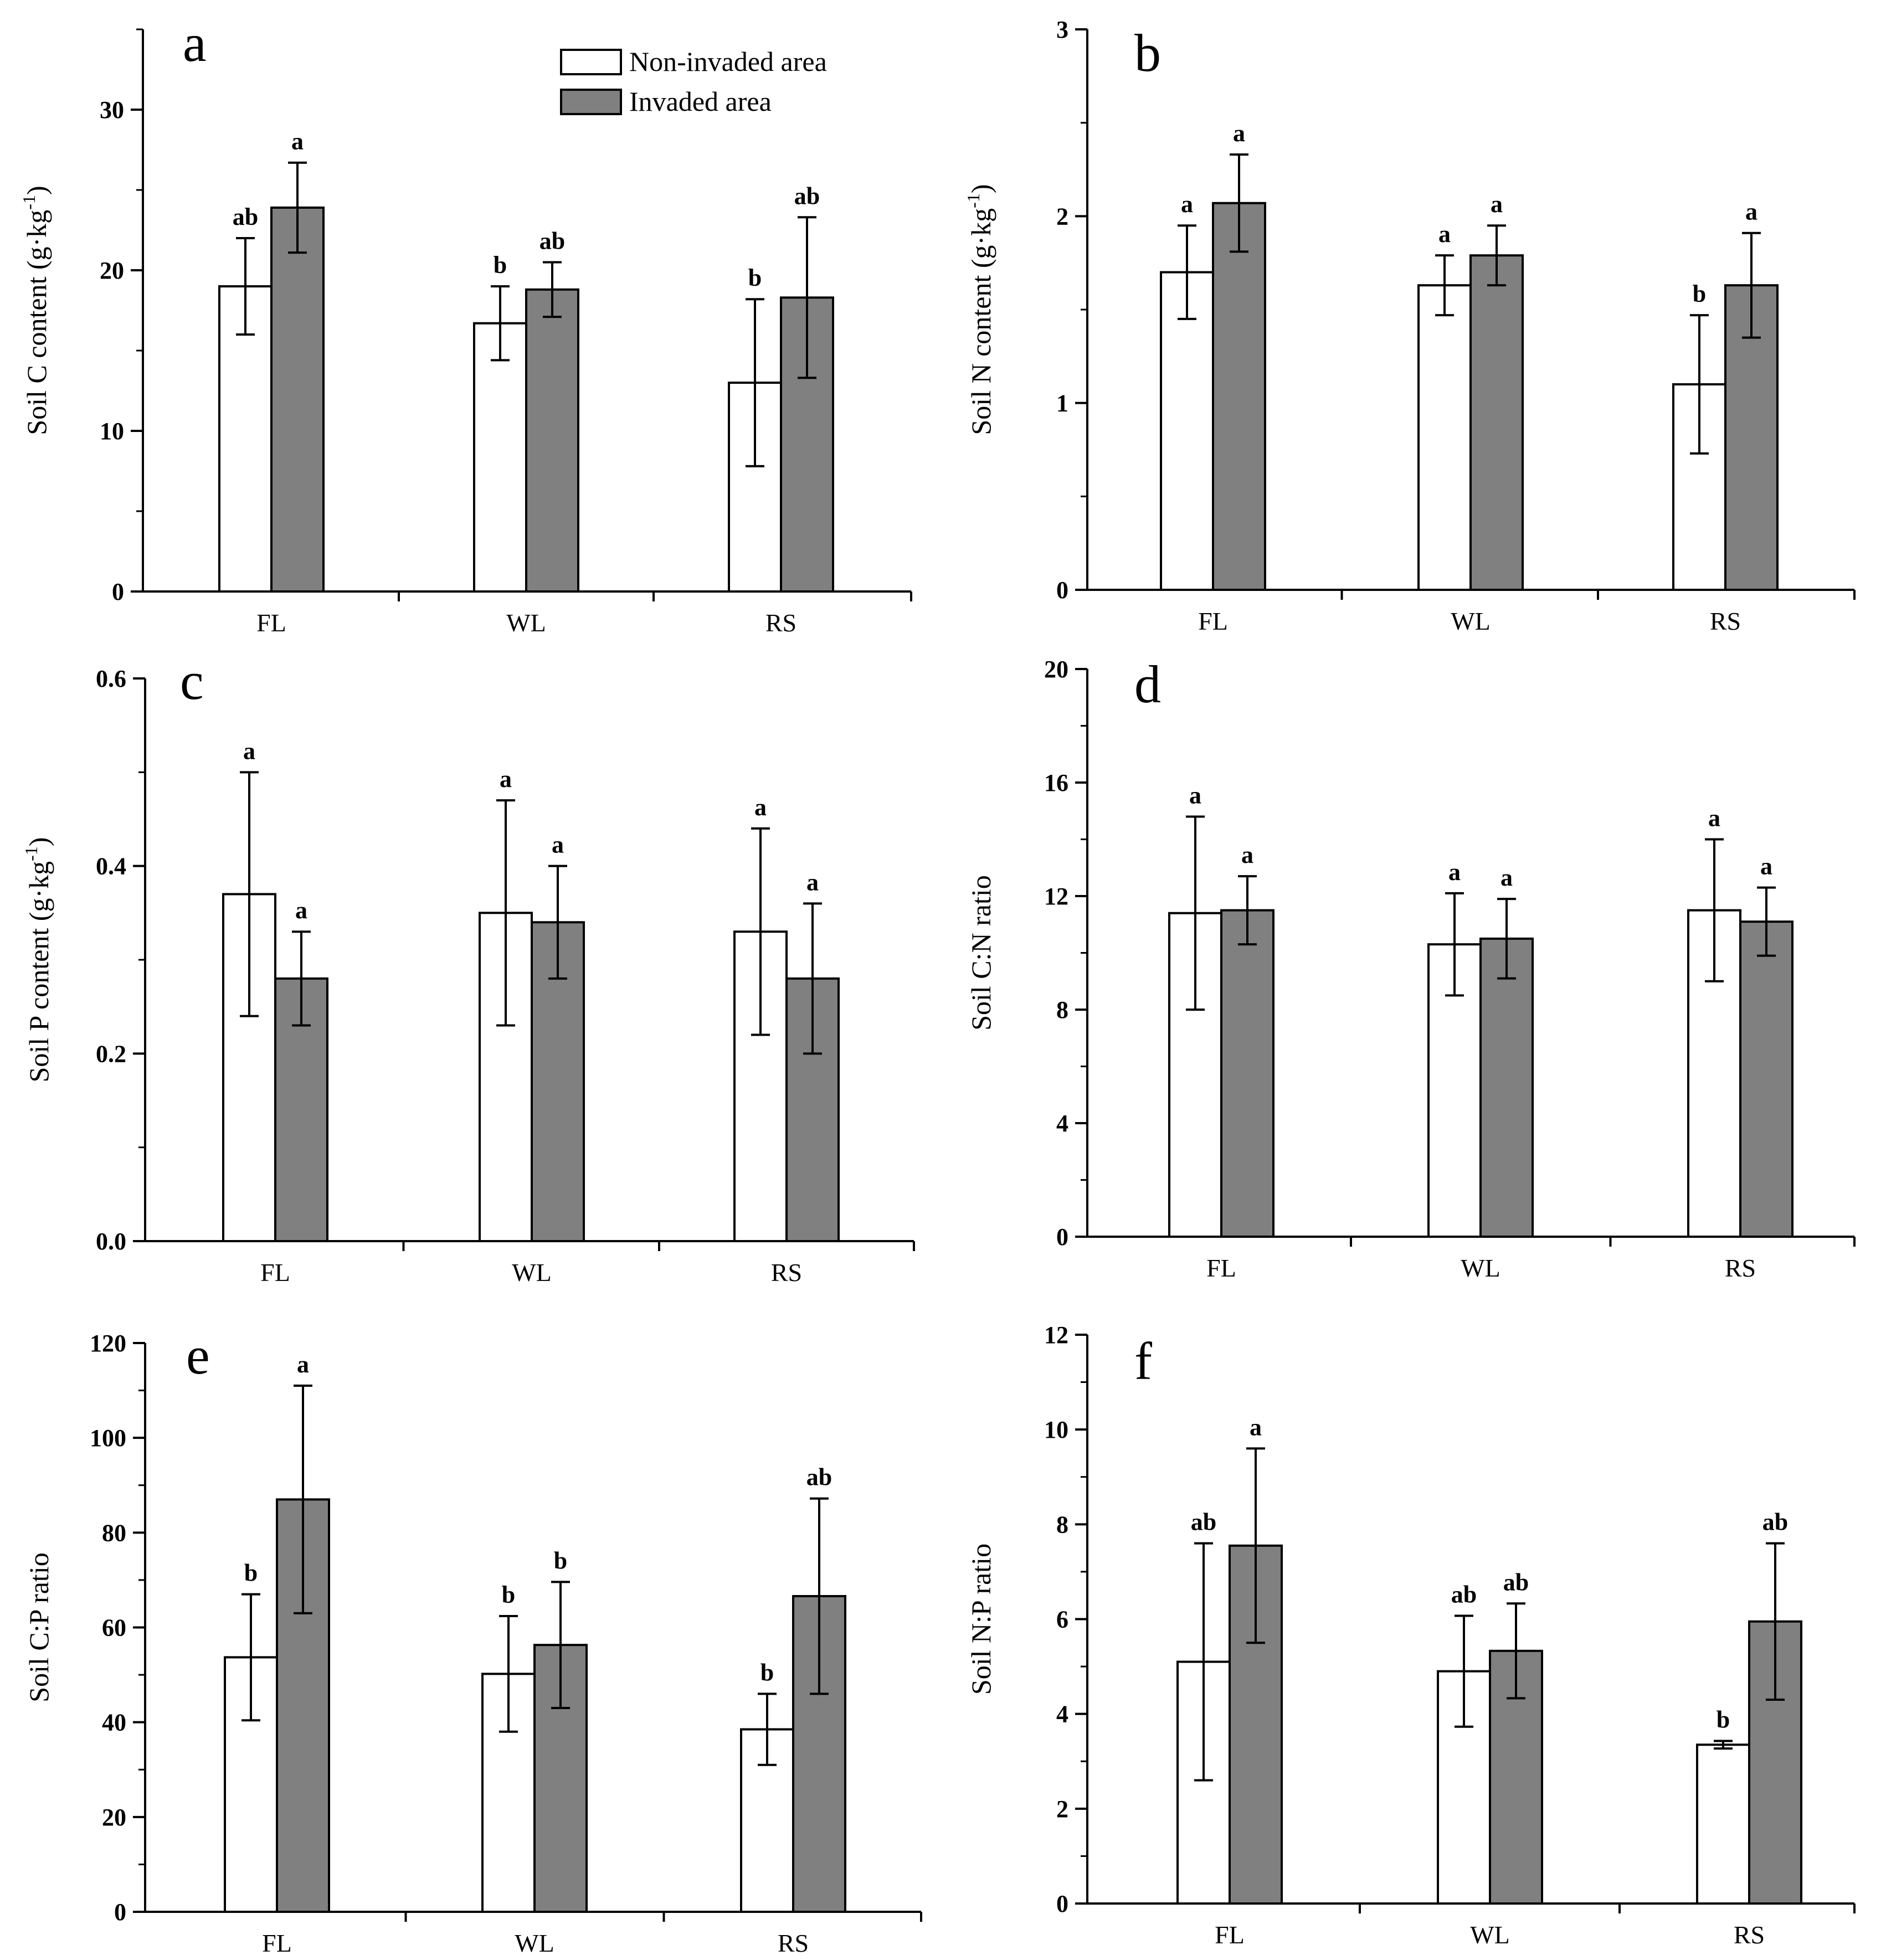 The height and width of the screenshot is (1960, 1886). What do you see at coordinates (114, 1628) in the screenshot?
I see `y-tick-label: 60` at bounding box center [114, 1628].